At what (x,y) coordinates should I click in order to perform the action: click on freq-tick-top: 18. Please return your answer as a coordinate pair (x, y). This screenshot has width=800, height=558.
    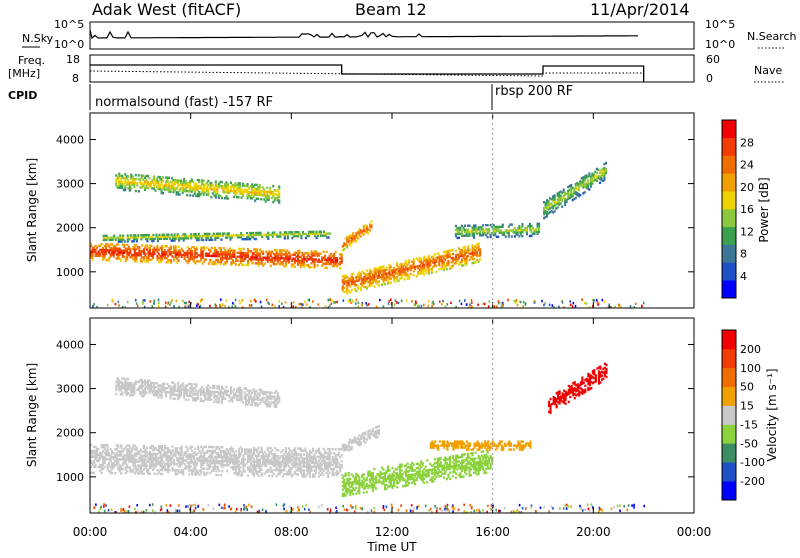
    Looking at the image, I should click on (73, 59).